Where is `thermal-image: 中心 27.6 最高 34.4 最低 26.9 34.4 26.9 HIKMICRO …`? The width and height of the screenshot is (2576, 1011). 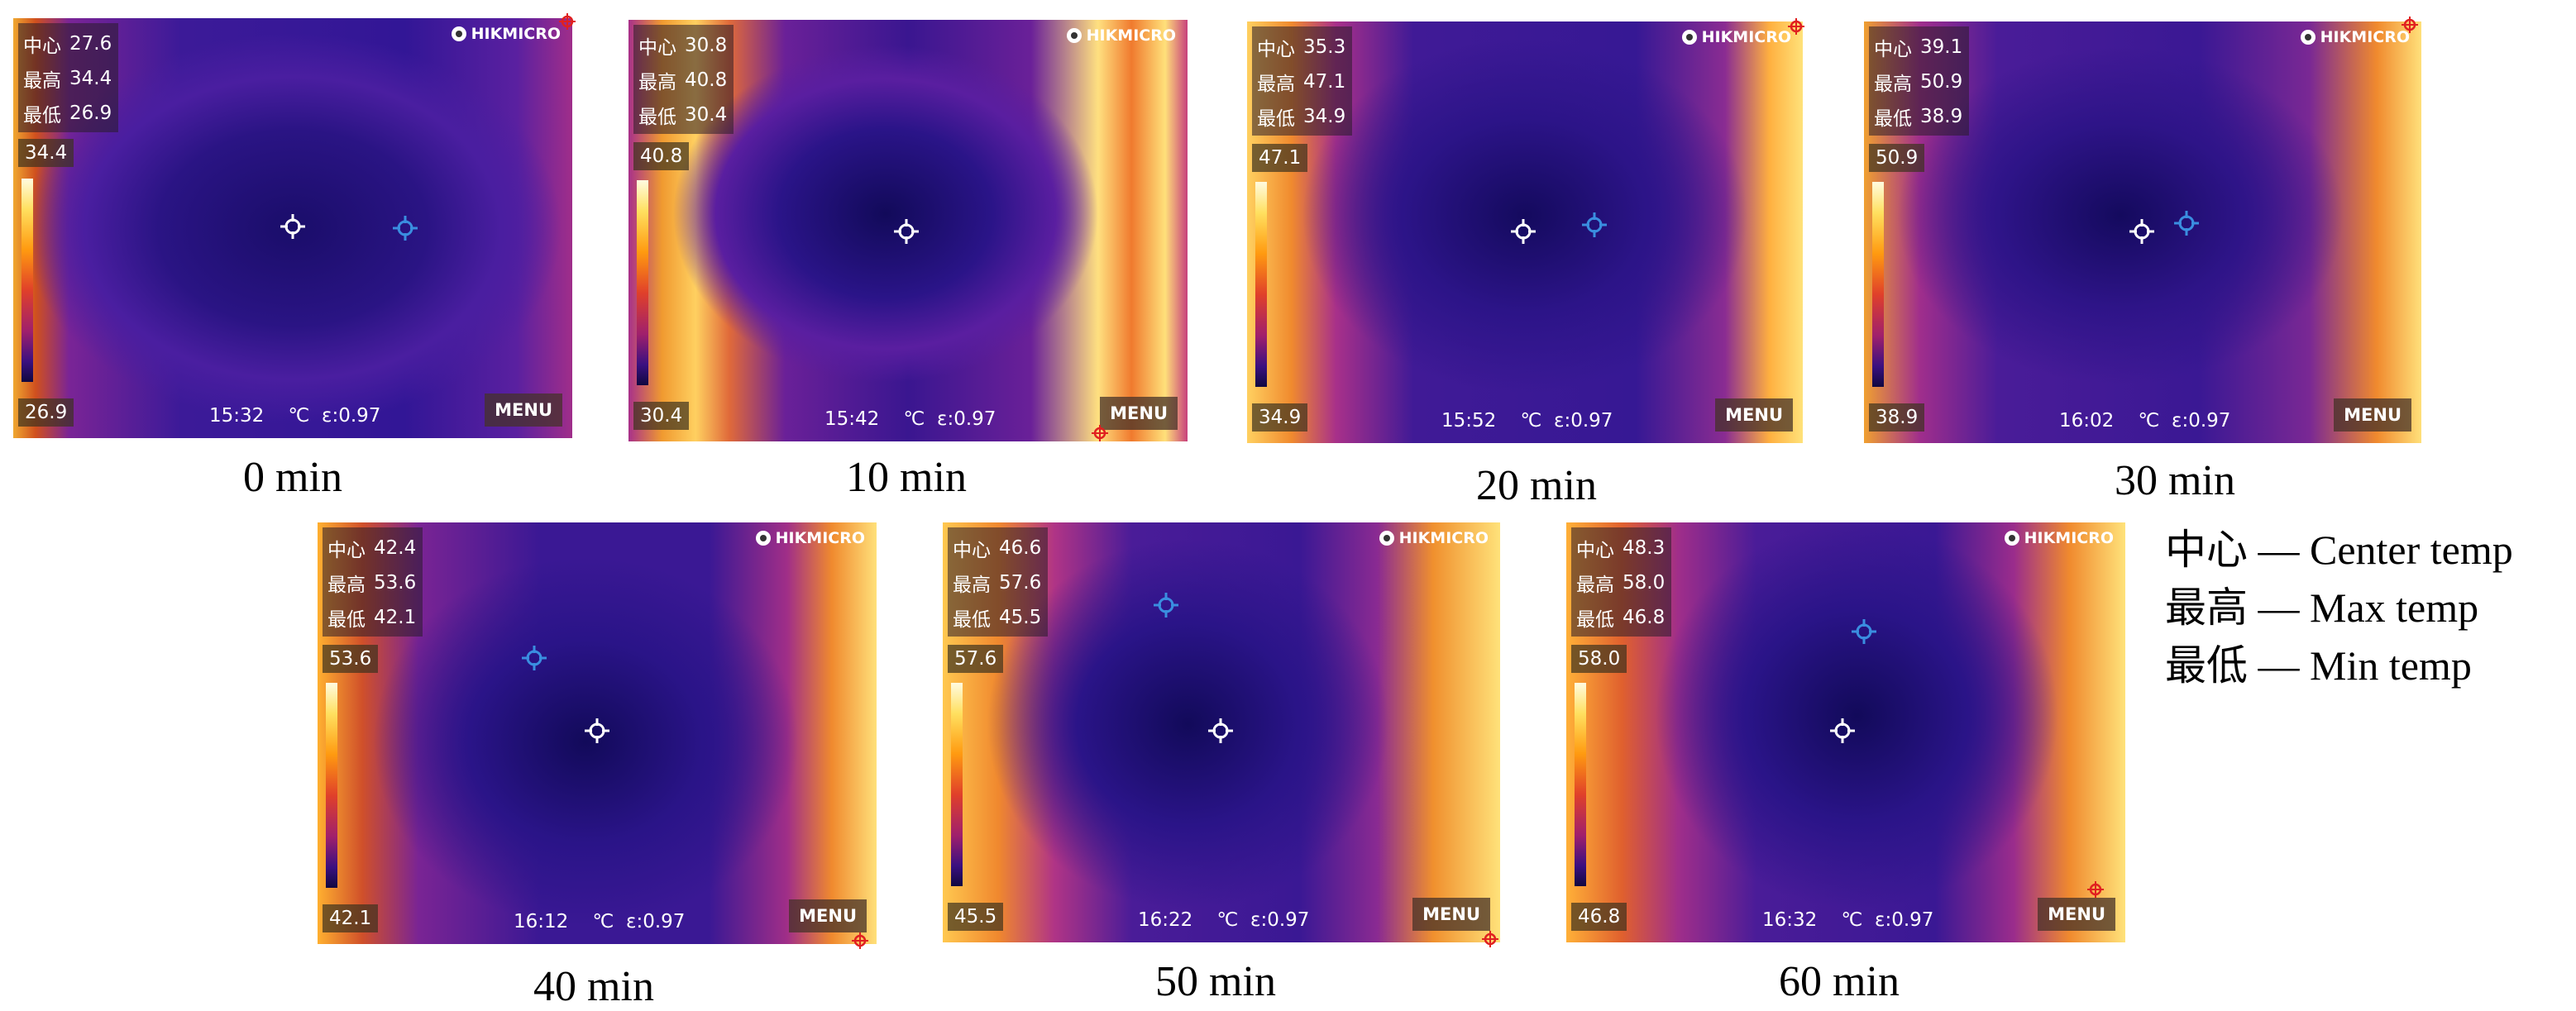
thermal-image: 中心 27.6 最高 34.4 最低 26.9 34.4 26.9 HIKMICRO … is located at coordinates (292, 228).